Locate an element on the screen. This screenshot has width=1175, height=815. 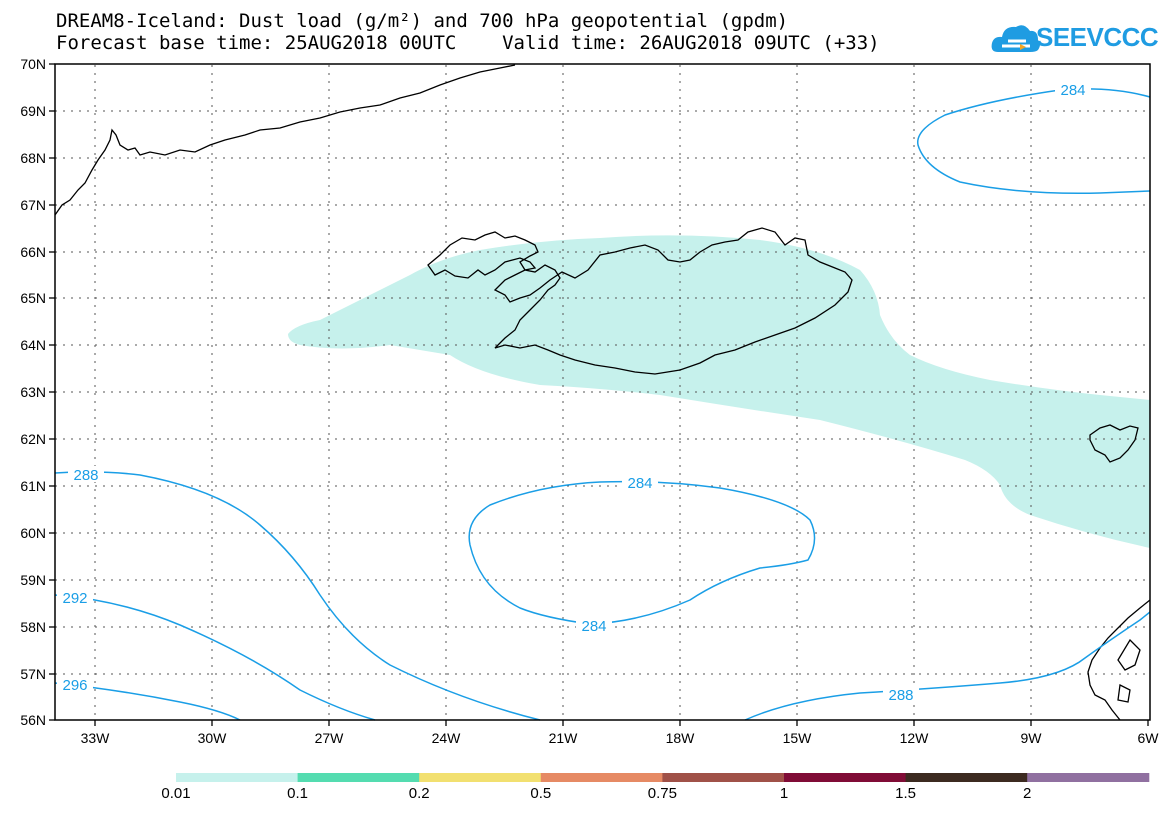
lat-label: 60N is located at coordinates (33, 533).